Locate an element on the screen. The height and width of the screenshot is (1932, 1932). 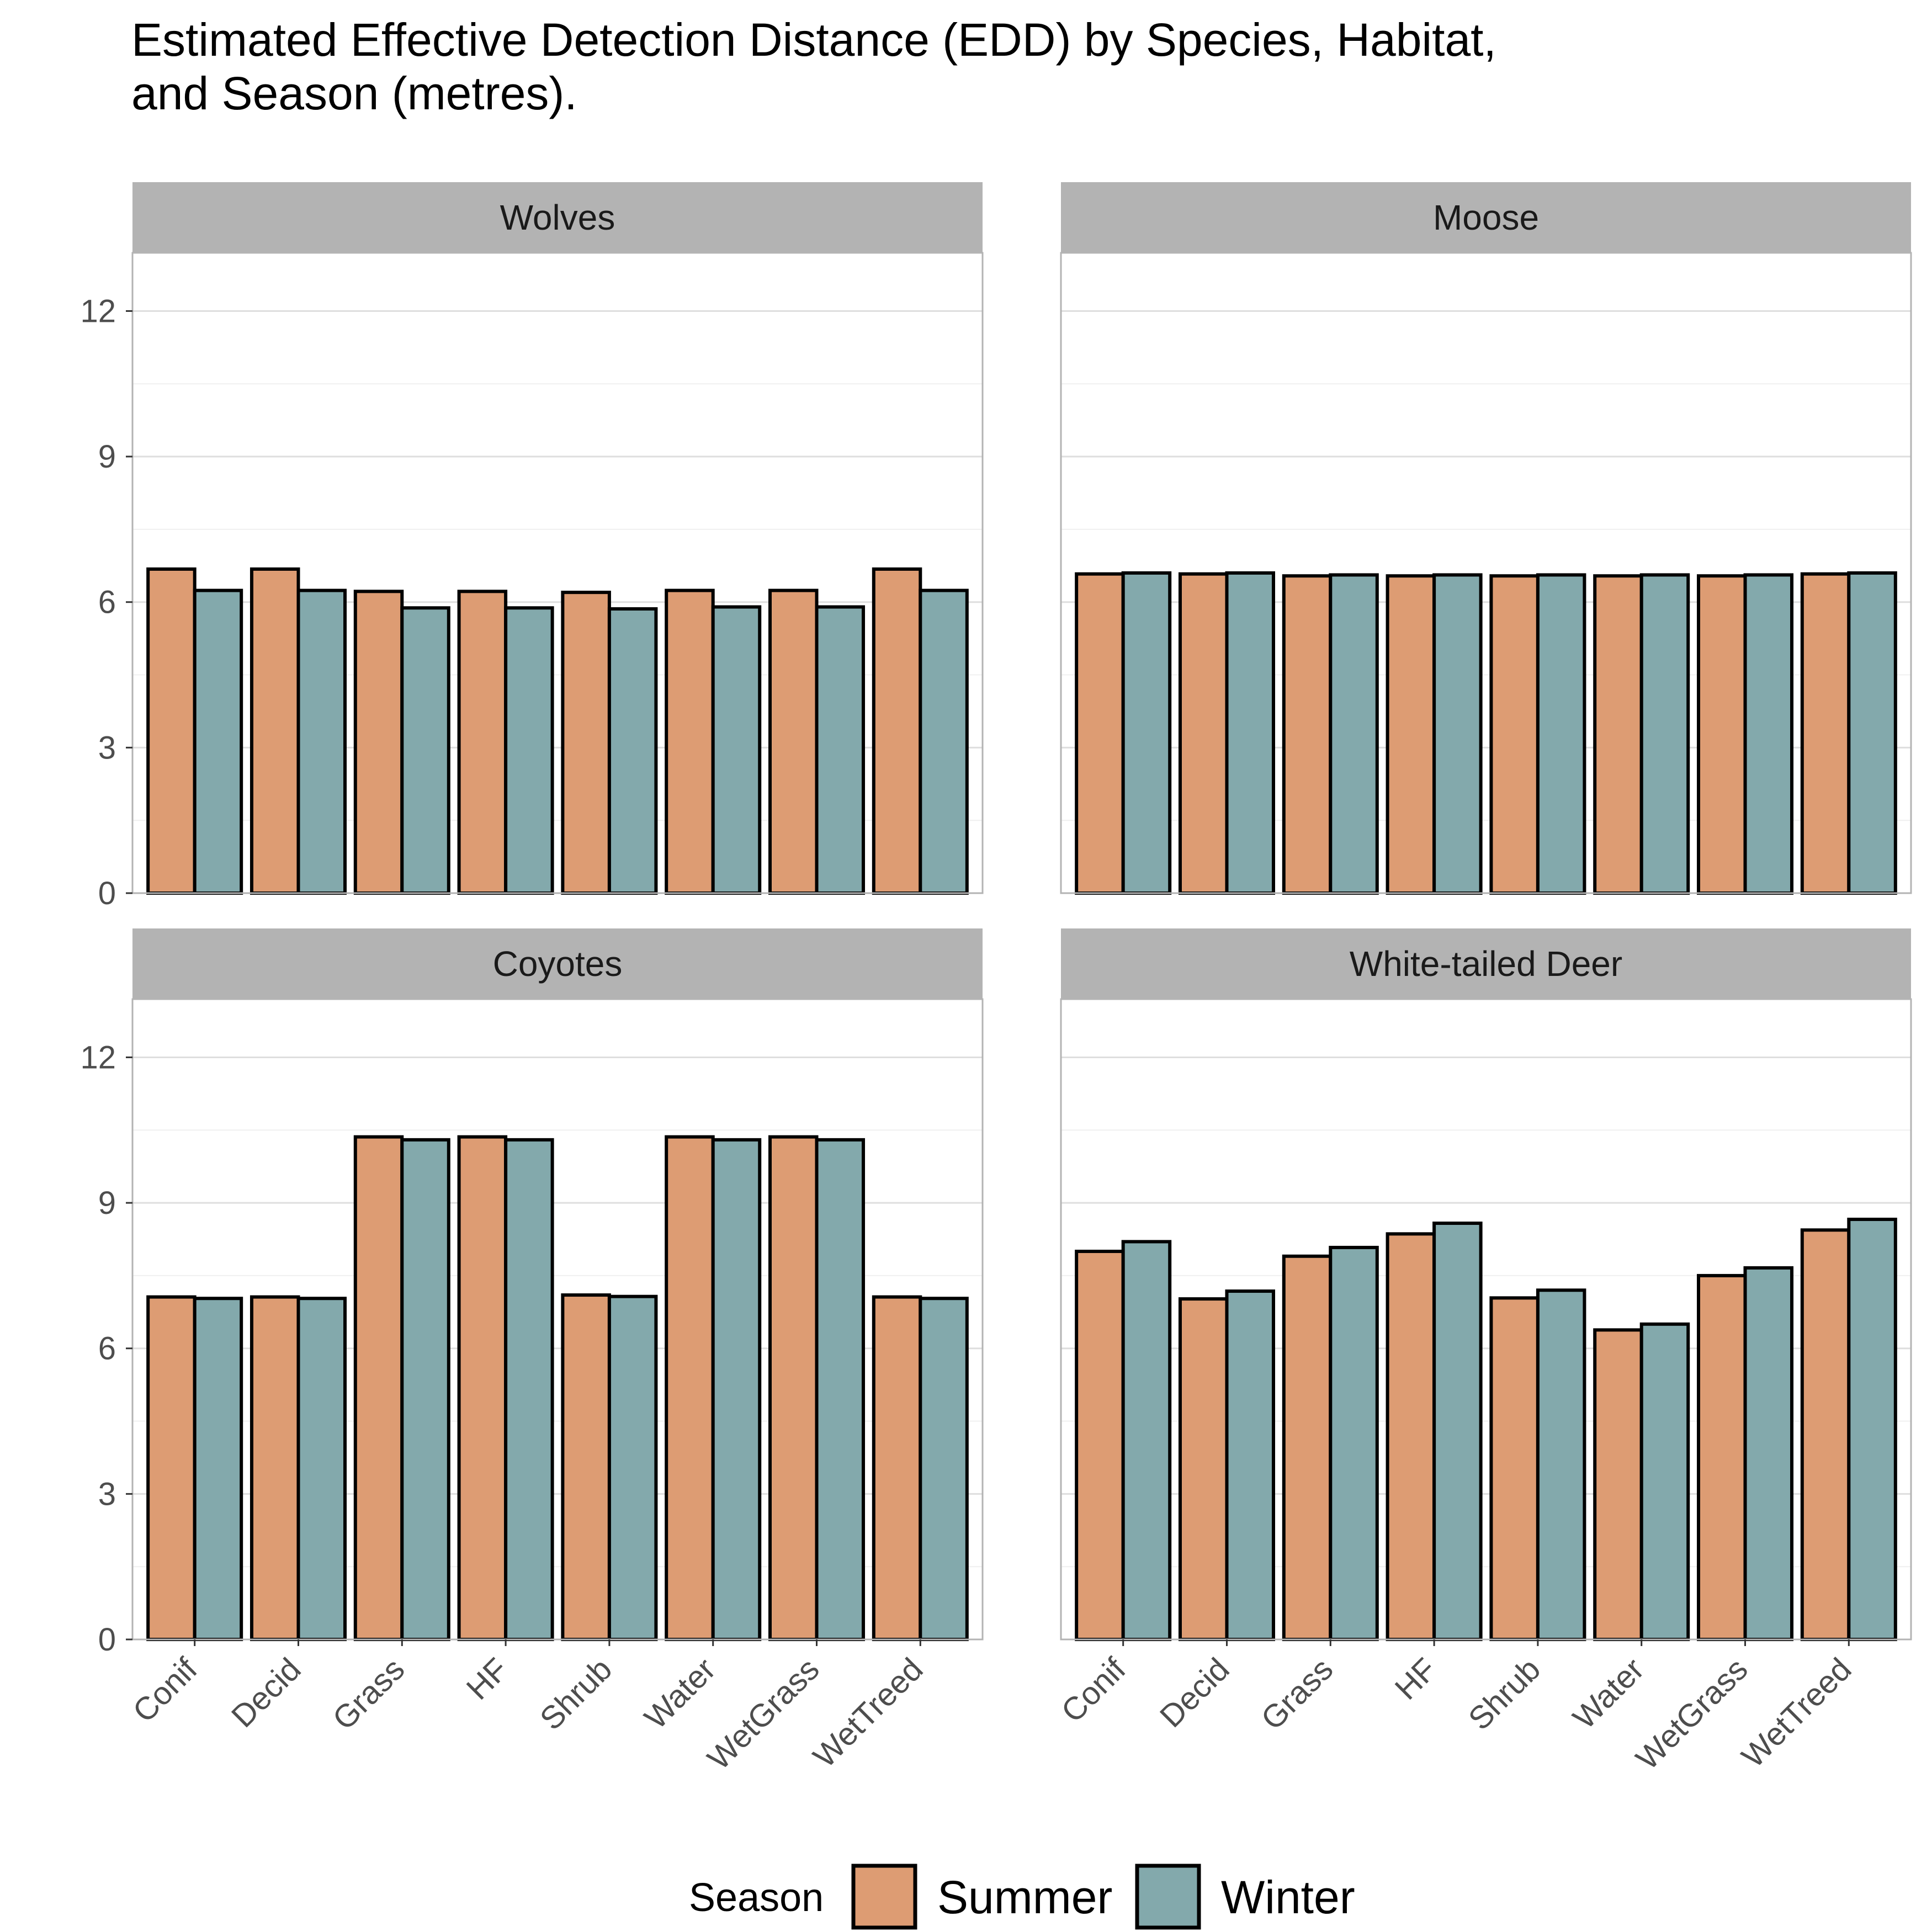
bar-coyotes-wettreed-summer is located at coordinates (897, 1468).